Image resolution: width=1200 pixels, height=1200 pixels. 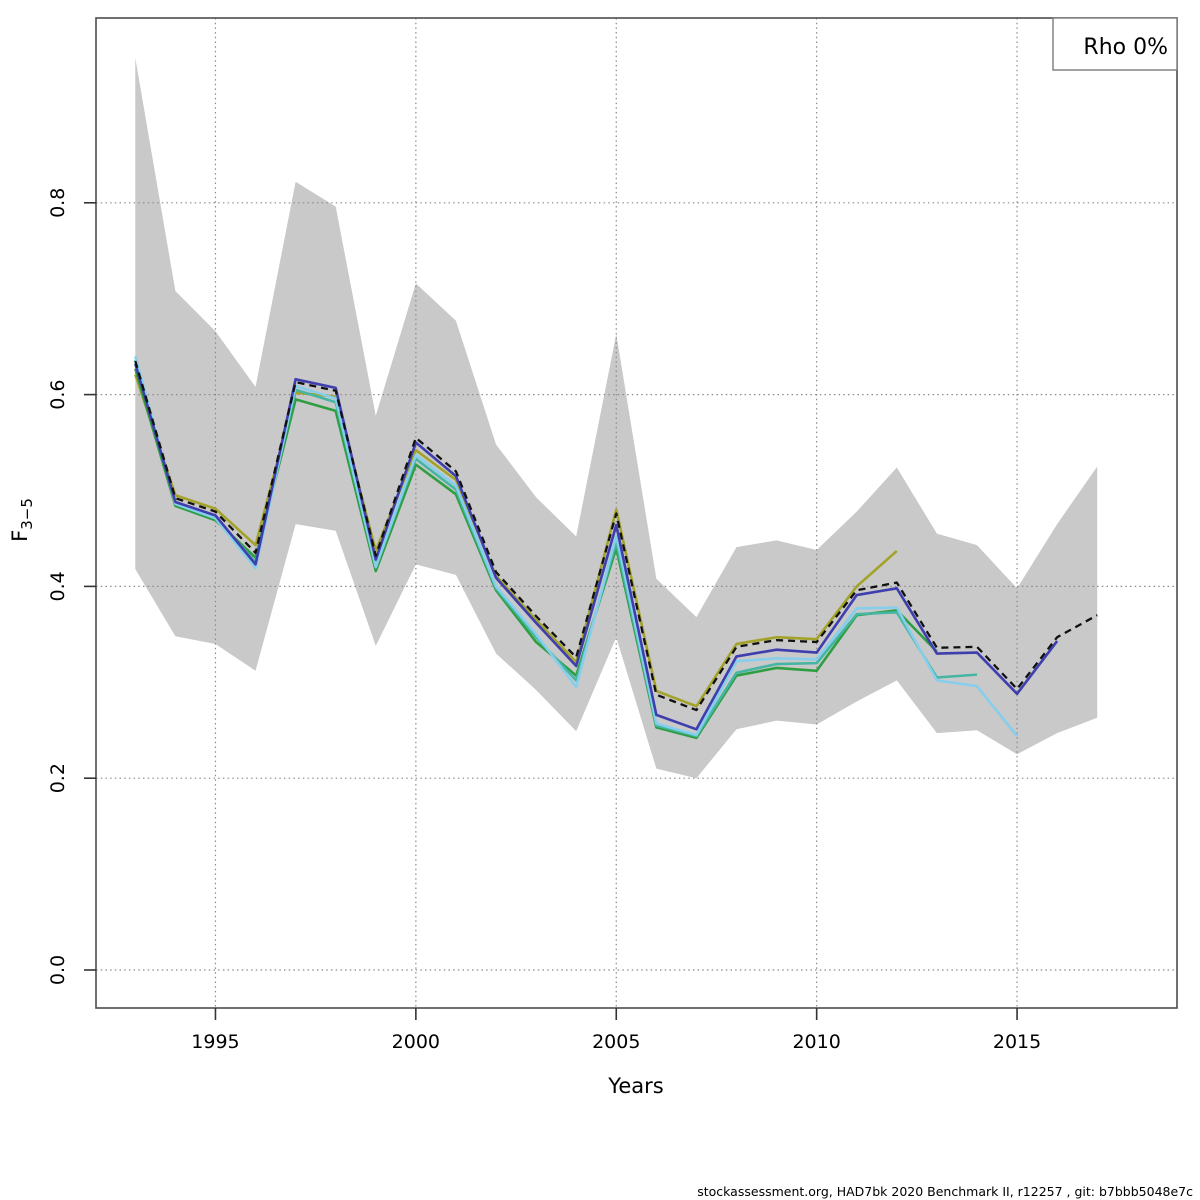 I want to click on x-tick-label: 2015, so click(x=1017, y=1042).